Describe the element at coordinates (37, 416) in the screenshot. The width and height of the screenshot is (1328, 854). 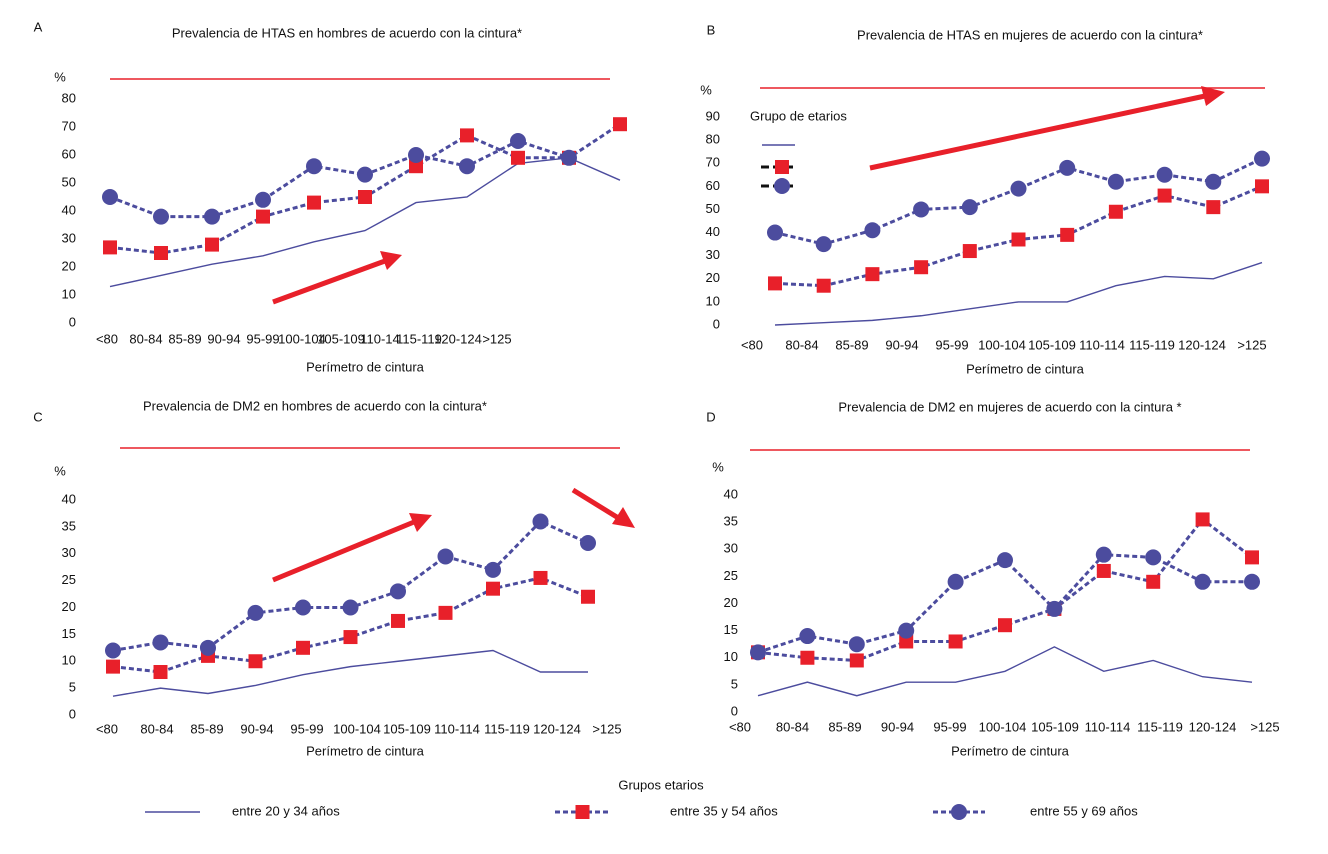
I see `panel-label: C` at that location.